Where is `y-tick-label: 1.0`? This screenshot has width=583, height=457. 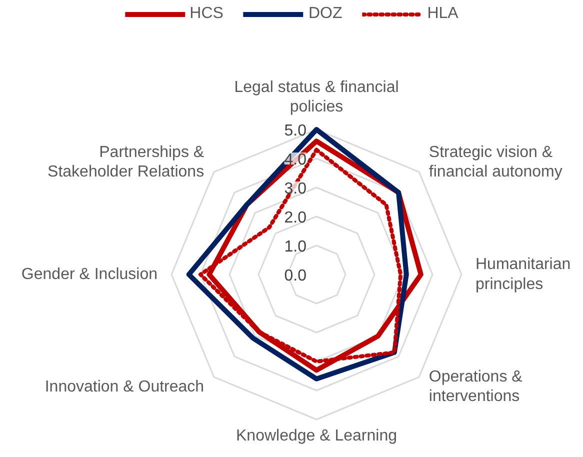
y-tick-label: 1.0 is located at coordinates (295, 247).